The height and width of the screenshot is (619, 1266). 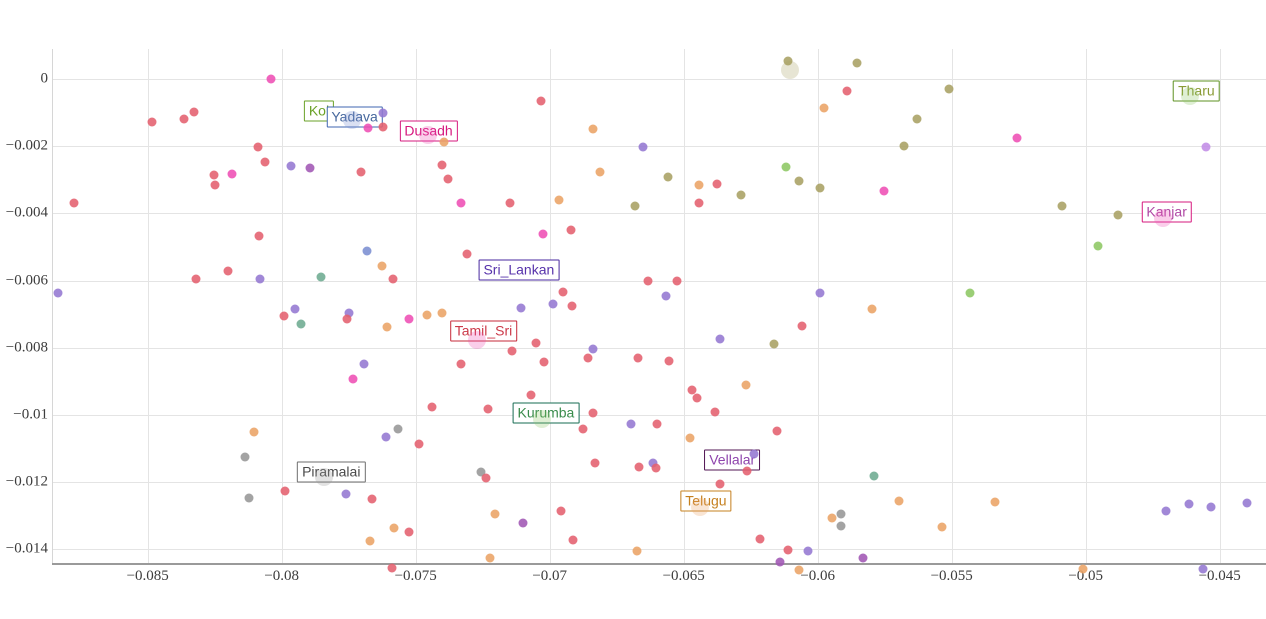 What do you see at coordinates (1196, 91) in the screenshot?
I see `population-label: Tharu` at bounding box center [1196, 91].